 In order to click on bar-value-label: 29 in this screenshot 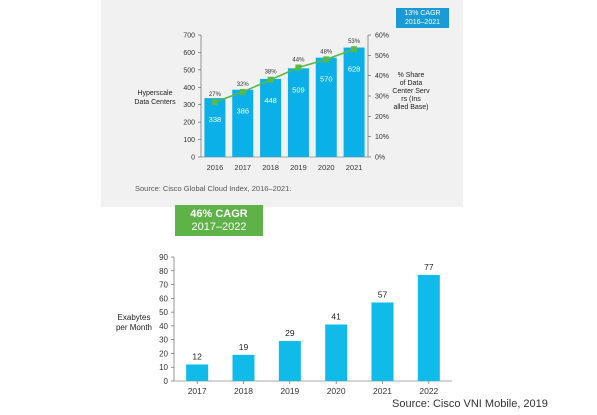, I will do `click(290, 333)`.